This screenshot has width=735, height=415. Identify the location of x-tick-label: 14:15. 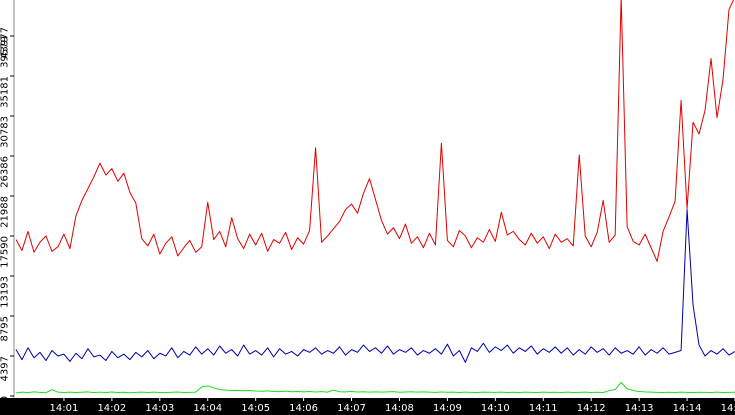
(728, 408).